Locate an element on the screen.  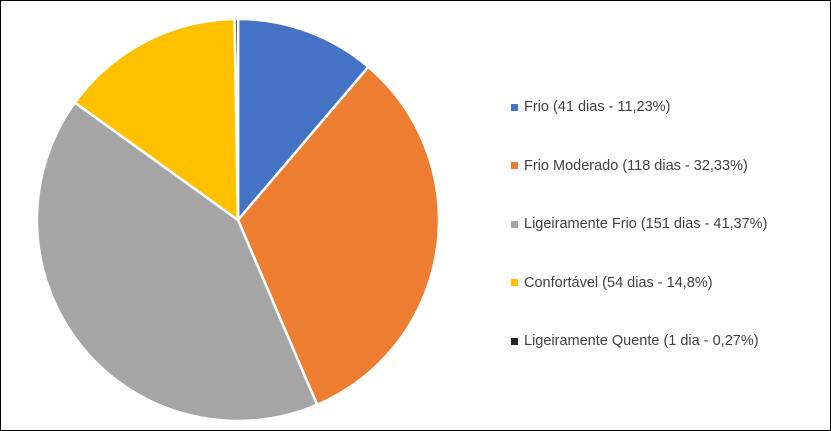
legend-label: Confortável (54 dias - 14,8%) is located at coordinates (618, 282).